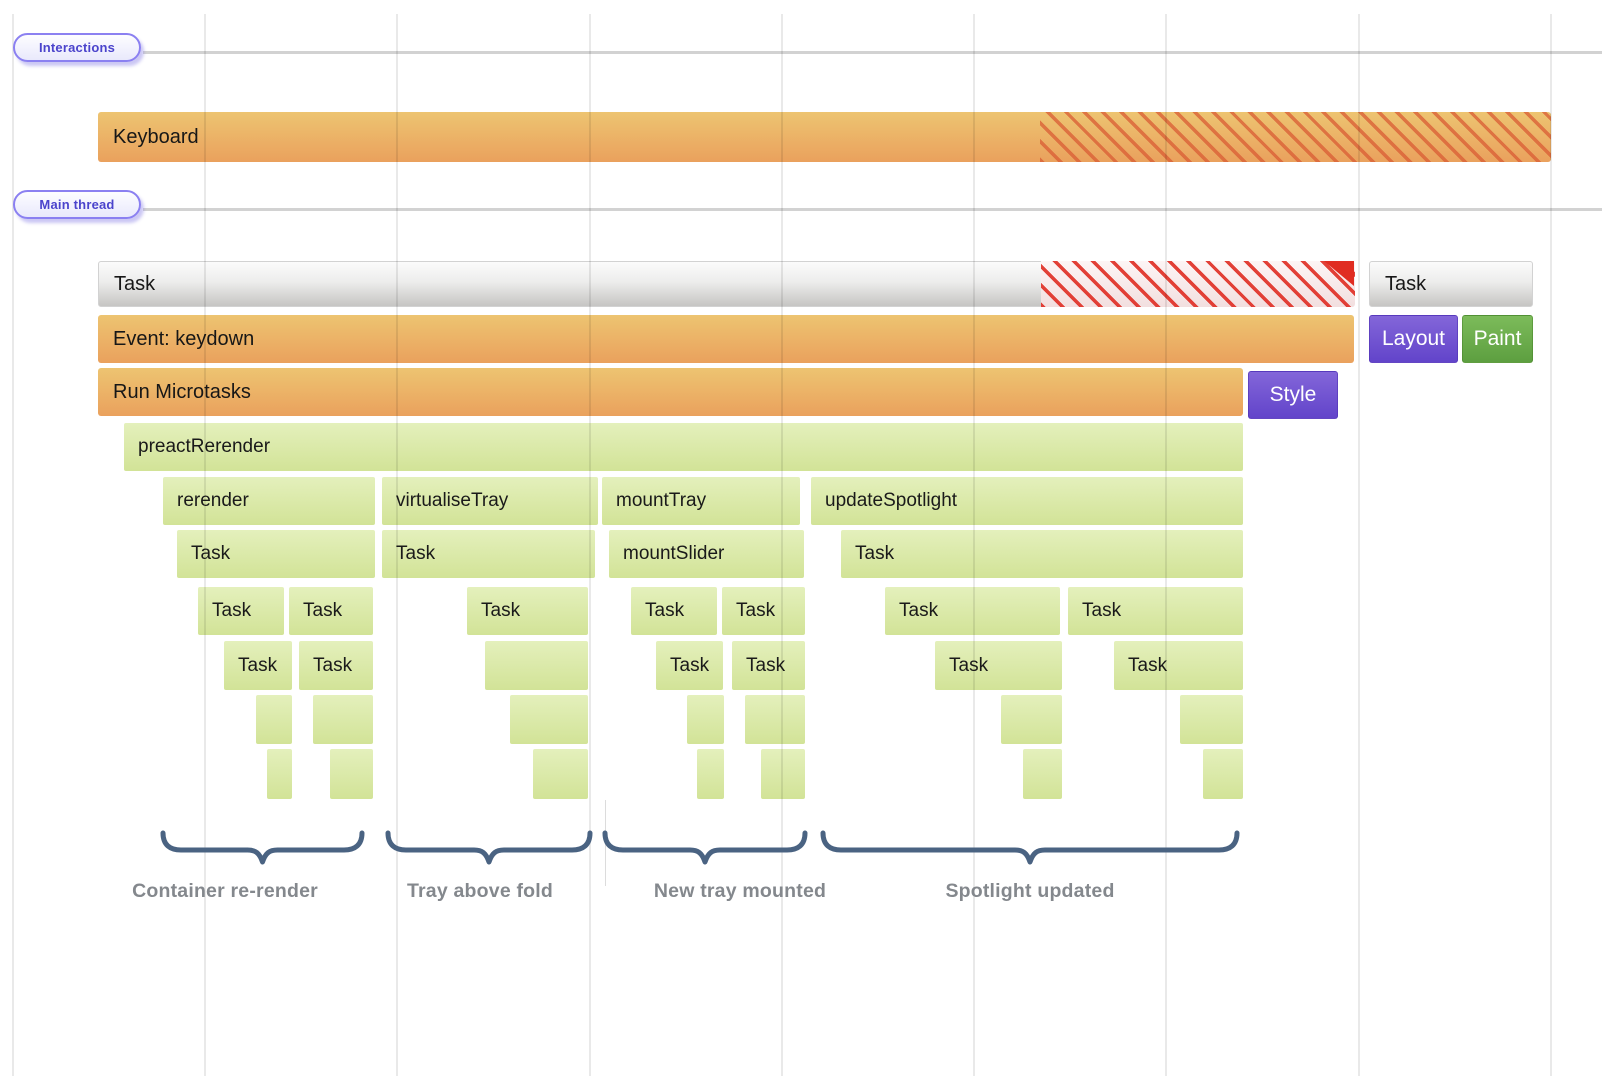 The image size is (1602, 1076). What do you see at coordinates (204, 446) in the screenshot?
I see `flame-box-preactrerender-label: preactRerender` at bounding box center [204, 446].